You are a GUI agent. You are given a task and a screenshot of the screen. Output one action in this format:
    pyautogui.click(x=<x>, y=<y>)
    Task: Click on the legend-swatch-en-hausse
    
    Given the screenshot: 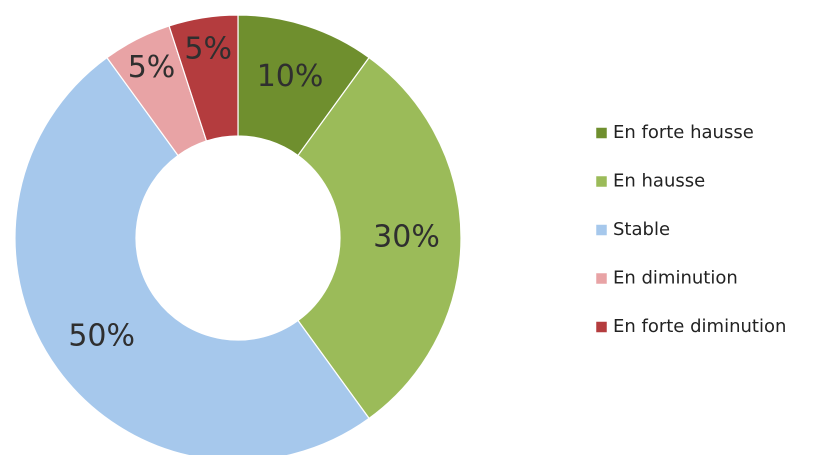 What is the action you would take?
    pyautogui.click(x=601, y=181)
    